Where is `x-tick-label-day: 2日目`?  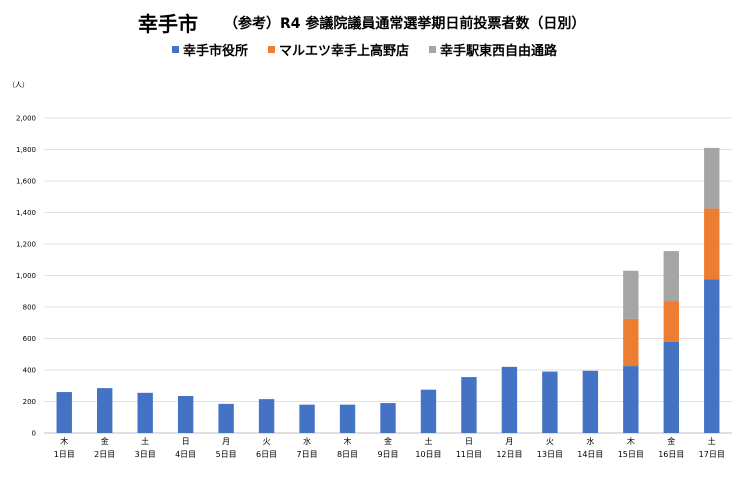
x-tick-label-day: 2日目 is located at coordinates (104, 454).